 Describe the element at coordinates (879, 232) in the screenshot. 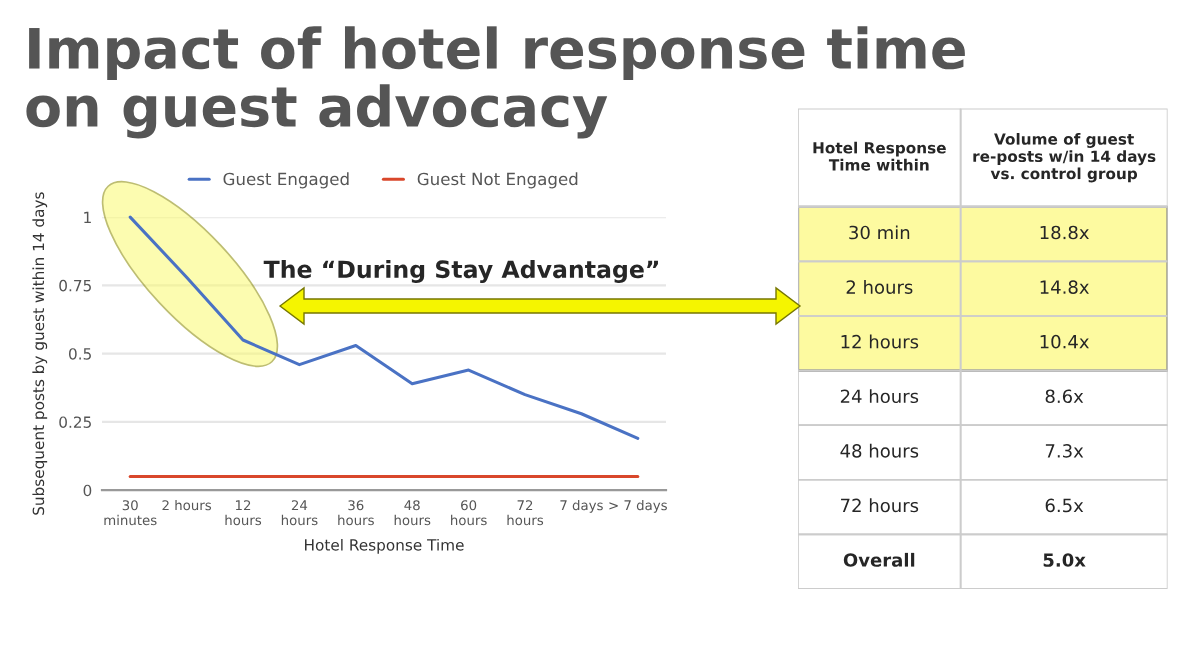

I see `text: 30 min` at that location.